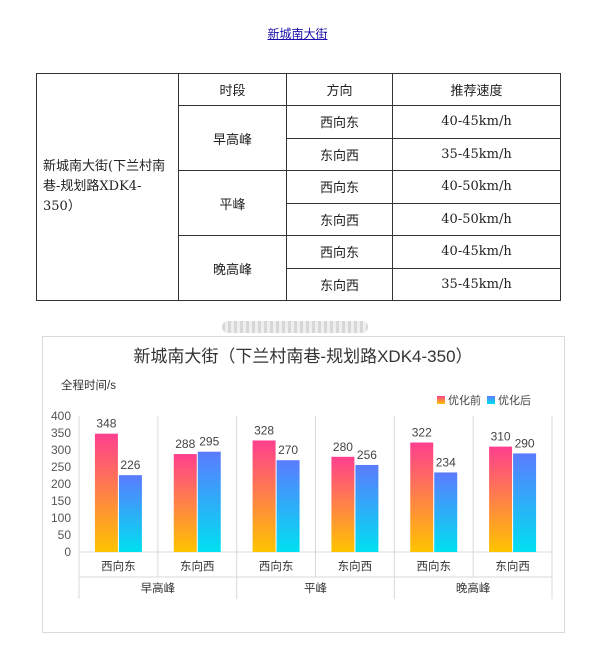 This screenshot has width=595, height=659. I want to click on y-tick-label: 400, so click(61, 416).